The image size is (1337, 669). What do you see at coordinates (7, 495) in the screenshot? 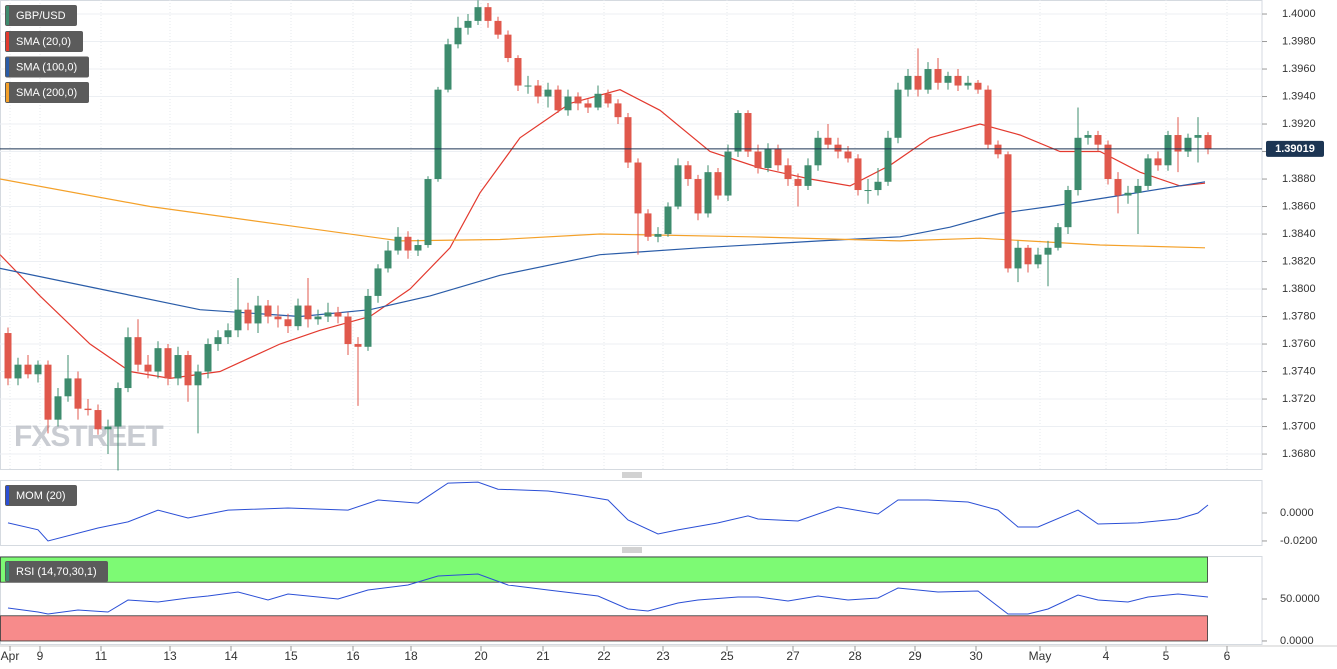
I see `legend-swatch` at bounding box center [7, 495].